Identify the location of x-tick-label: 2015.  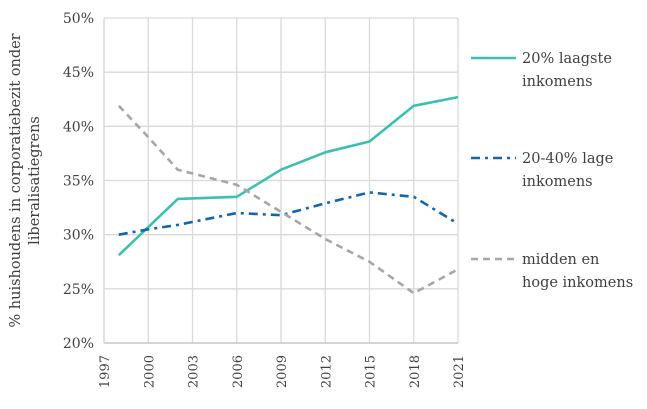
(371, 371).